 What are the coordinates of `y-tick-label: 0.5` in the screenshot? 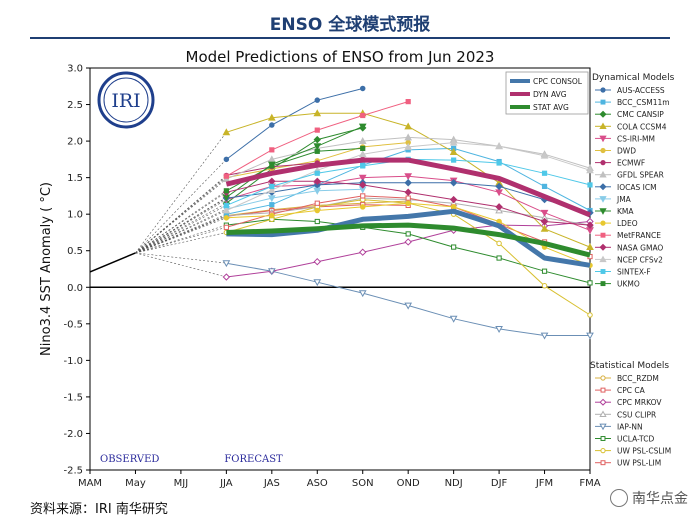 It's located at (75, 251).